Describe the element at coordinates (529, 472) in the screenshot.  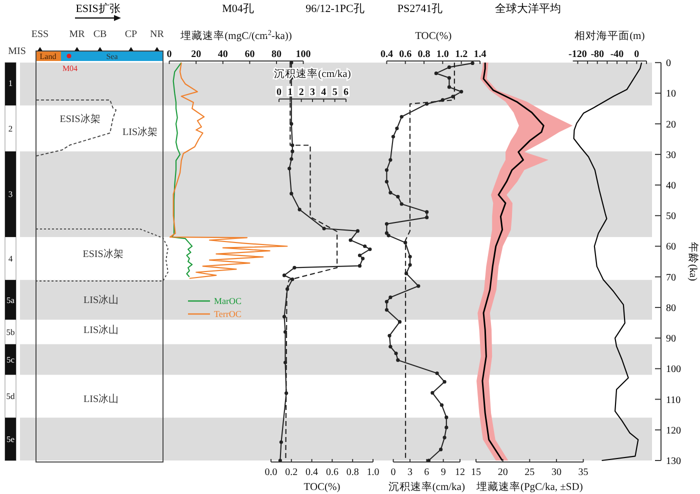
I see `x-tick-label: 25` at that location.